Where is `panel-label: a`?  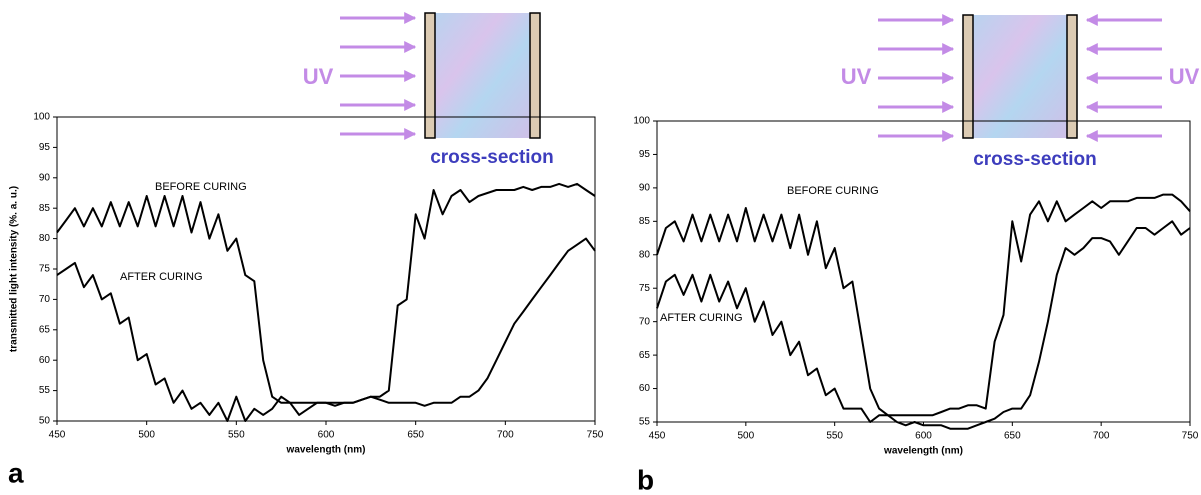
panel-label: a is located at coordinates (16, 472).